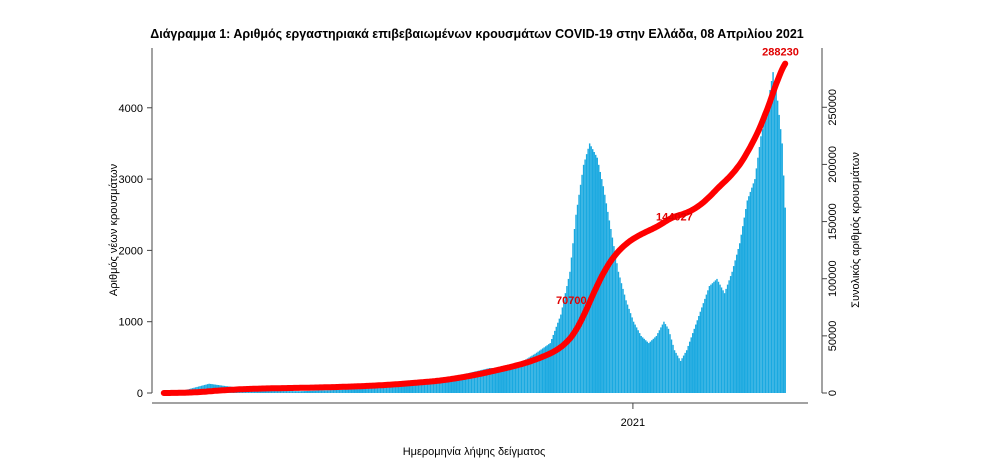 The height and width of the screenshot is (474, 982). I want to click on cumulative-label: 144027, so click(674, 217).